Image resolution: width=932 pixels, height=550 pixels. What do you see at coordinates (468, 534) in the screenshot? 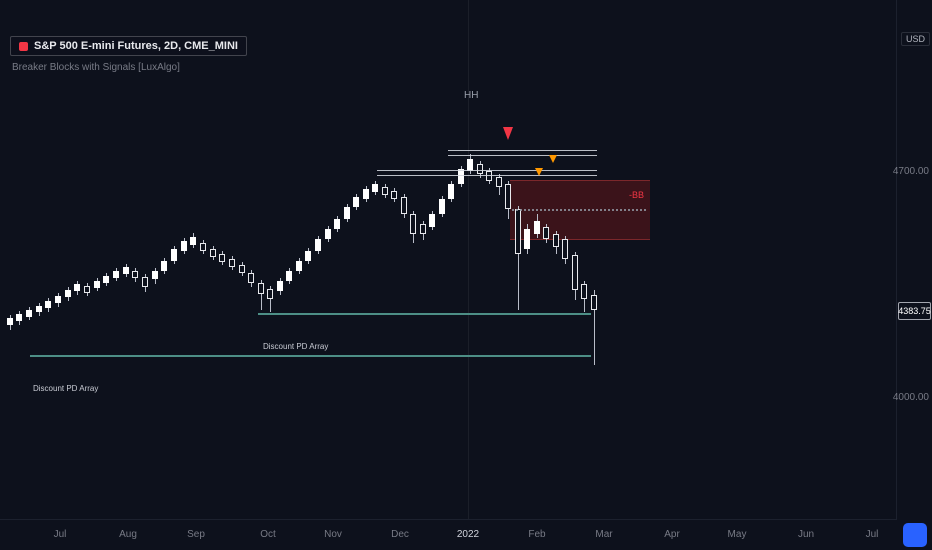
I see `time-axis-label: 2022` at bounding box center [468, 534].